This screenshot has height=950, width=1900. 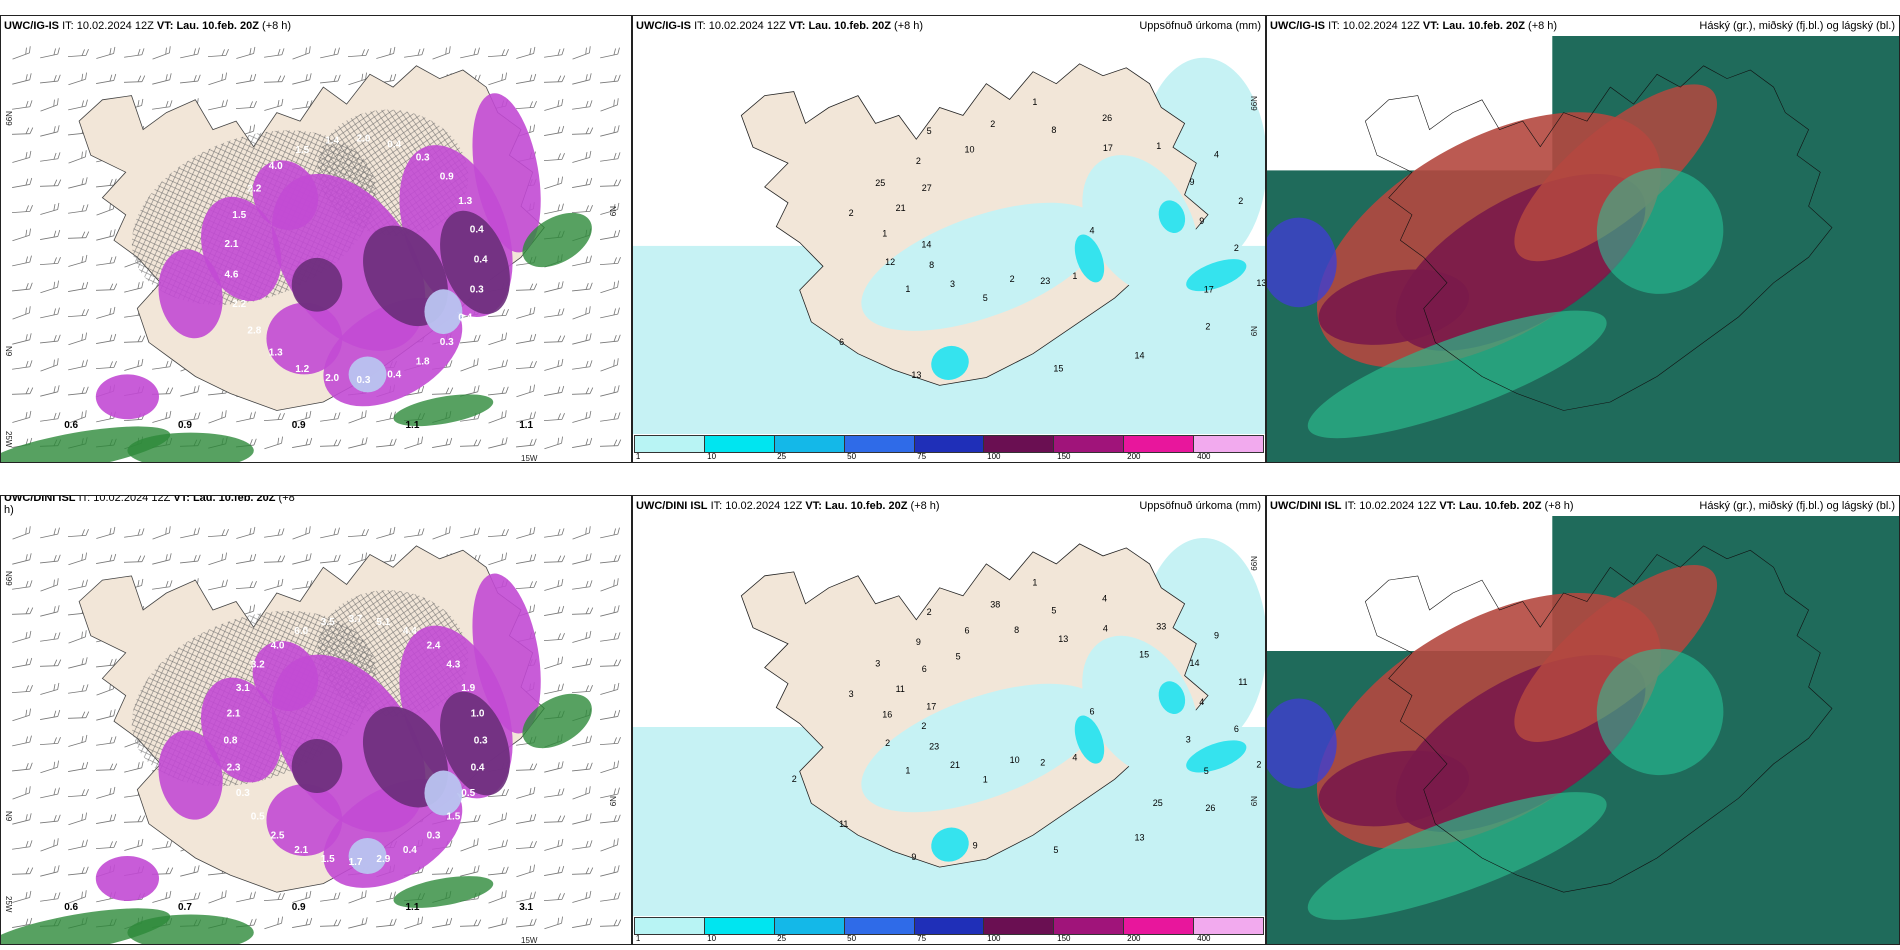 I want to click on precip-value: 9, so click(x=918, y=642).